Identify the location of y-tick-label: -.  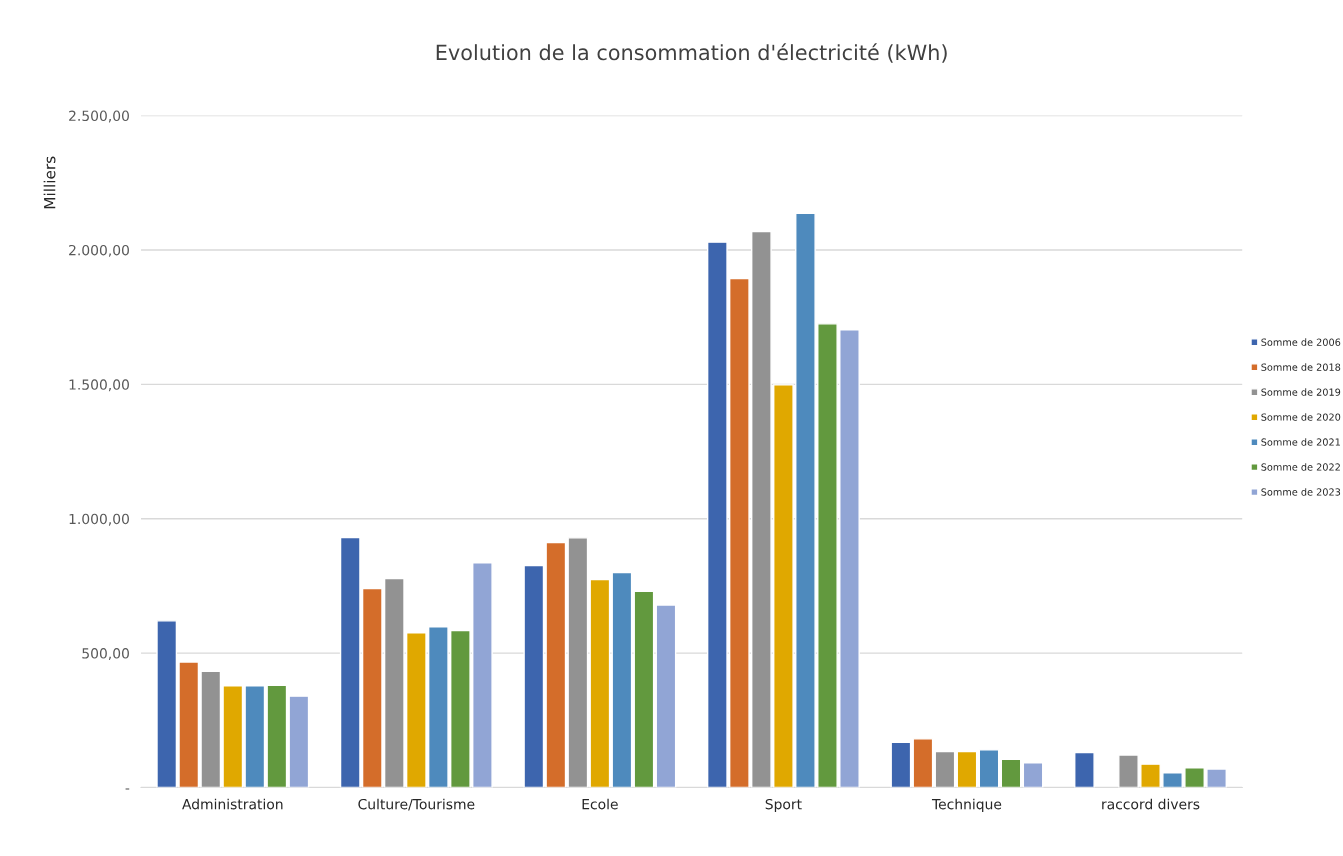
(127, 789).